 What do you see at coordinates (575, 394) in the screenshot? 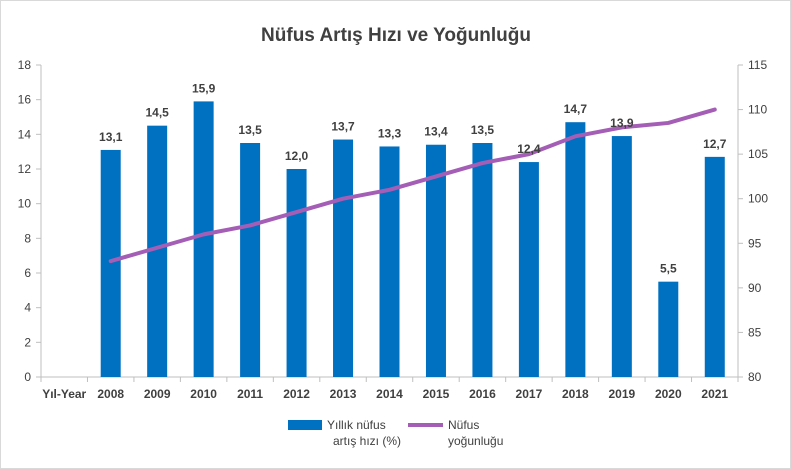
I see `x-tick-label: 2018` at bounding box center [575, 394].